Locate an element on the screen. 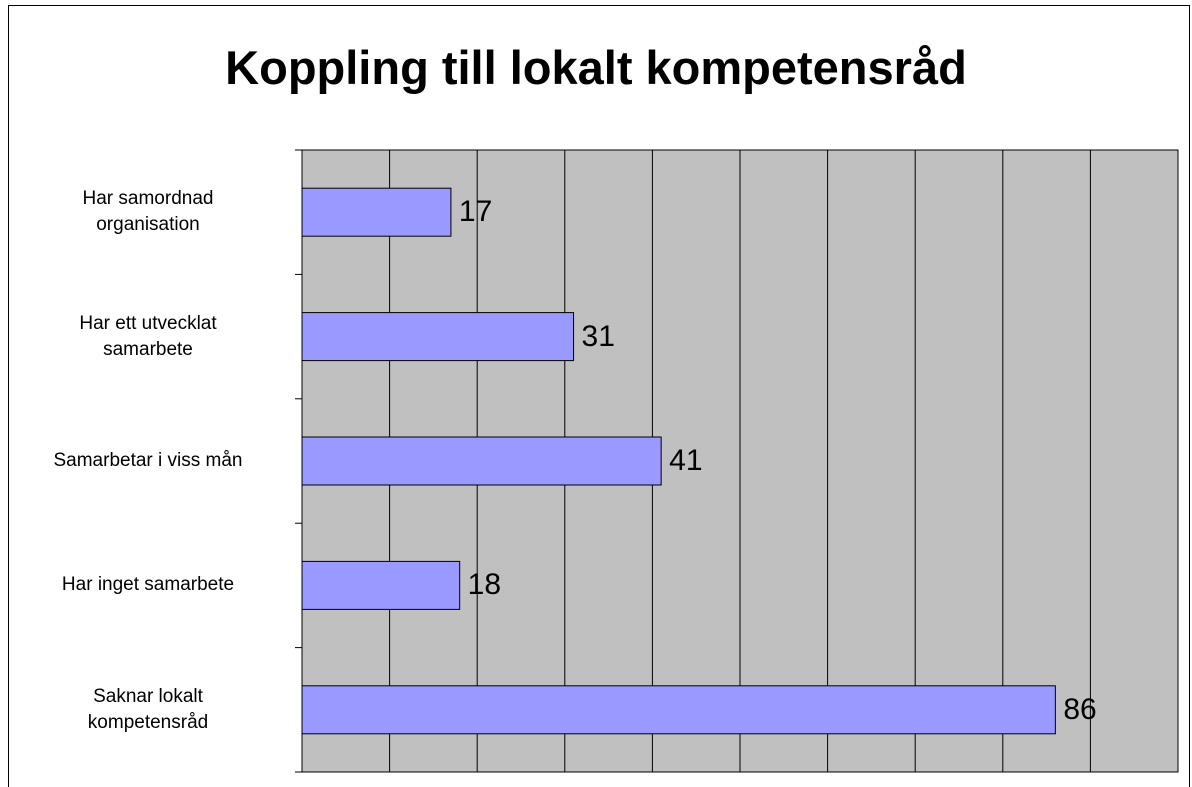 Image resolution: width=1192 pixels, height=787 pixels. data-label: 17 is located at coordinates (475, 212).